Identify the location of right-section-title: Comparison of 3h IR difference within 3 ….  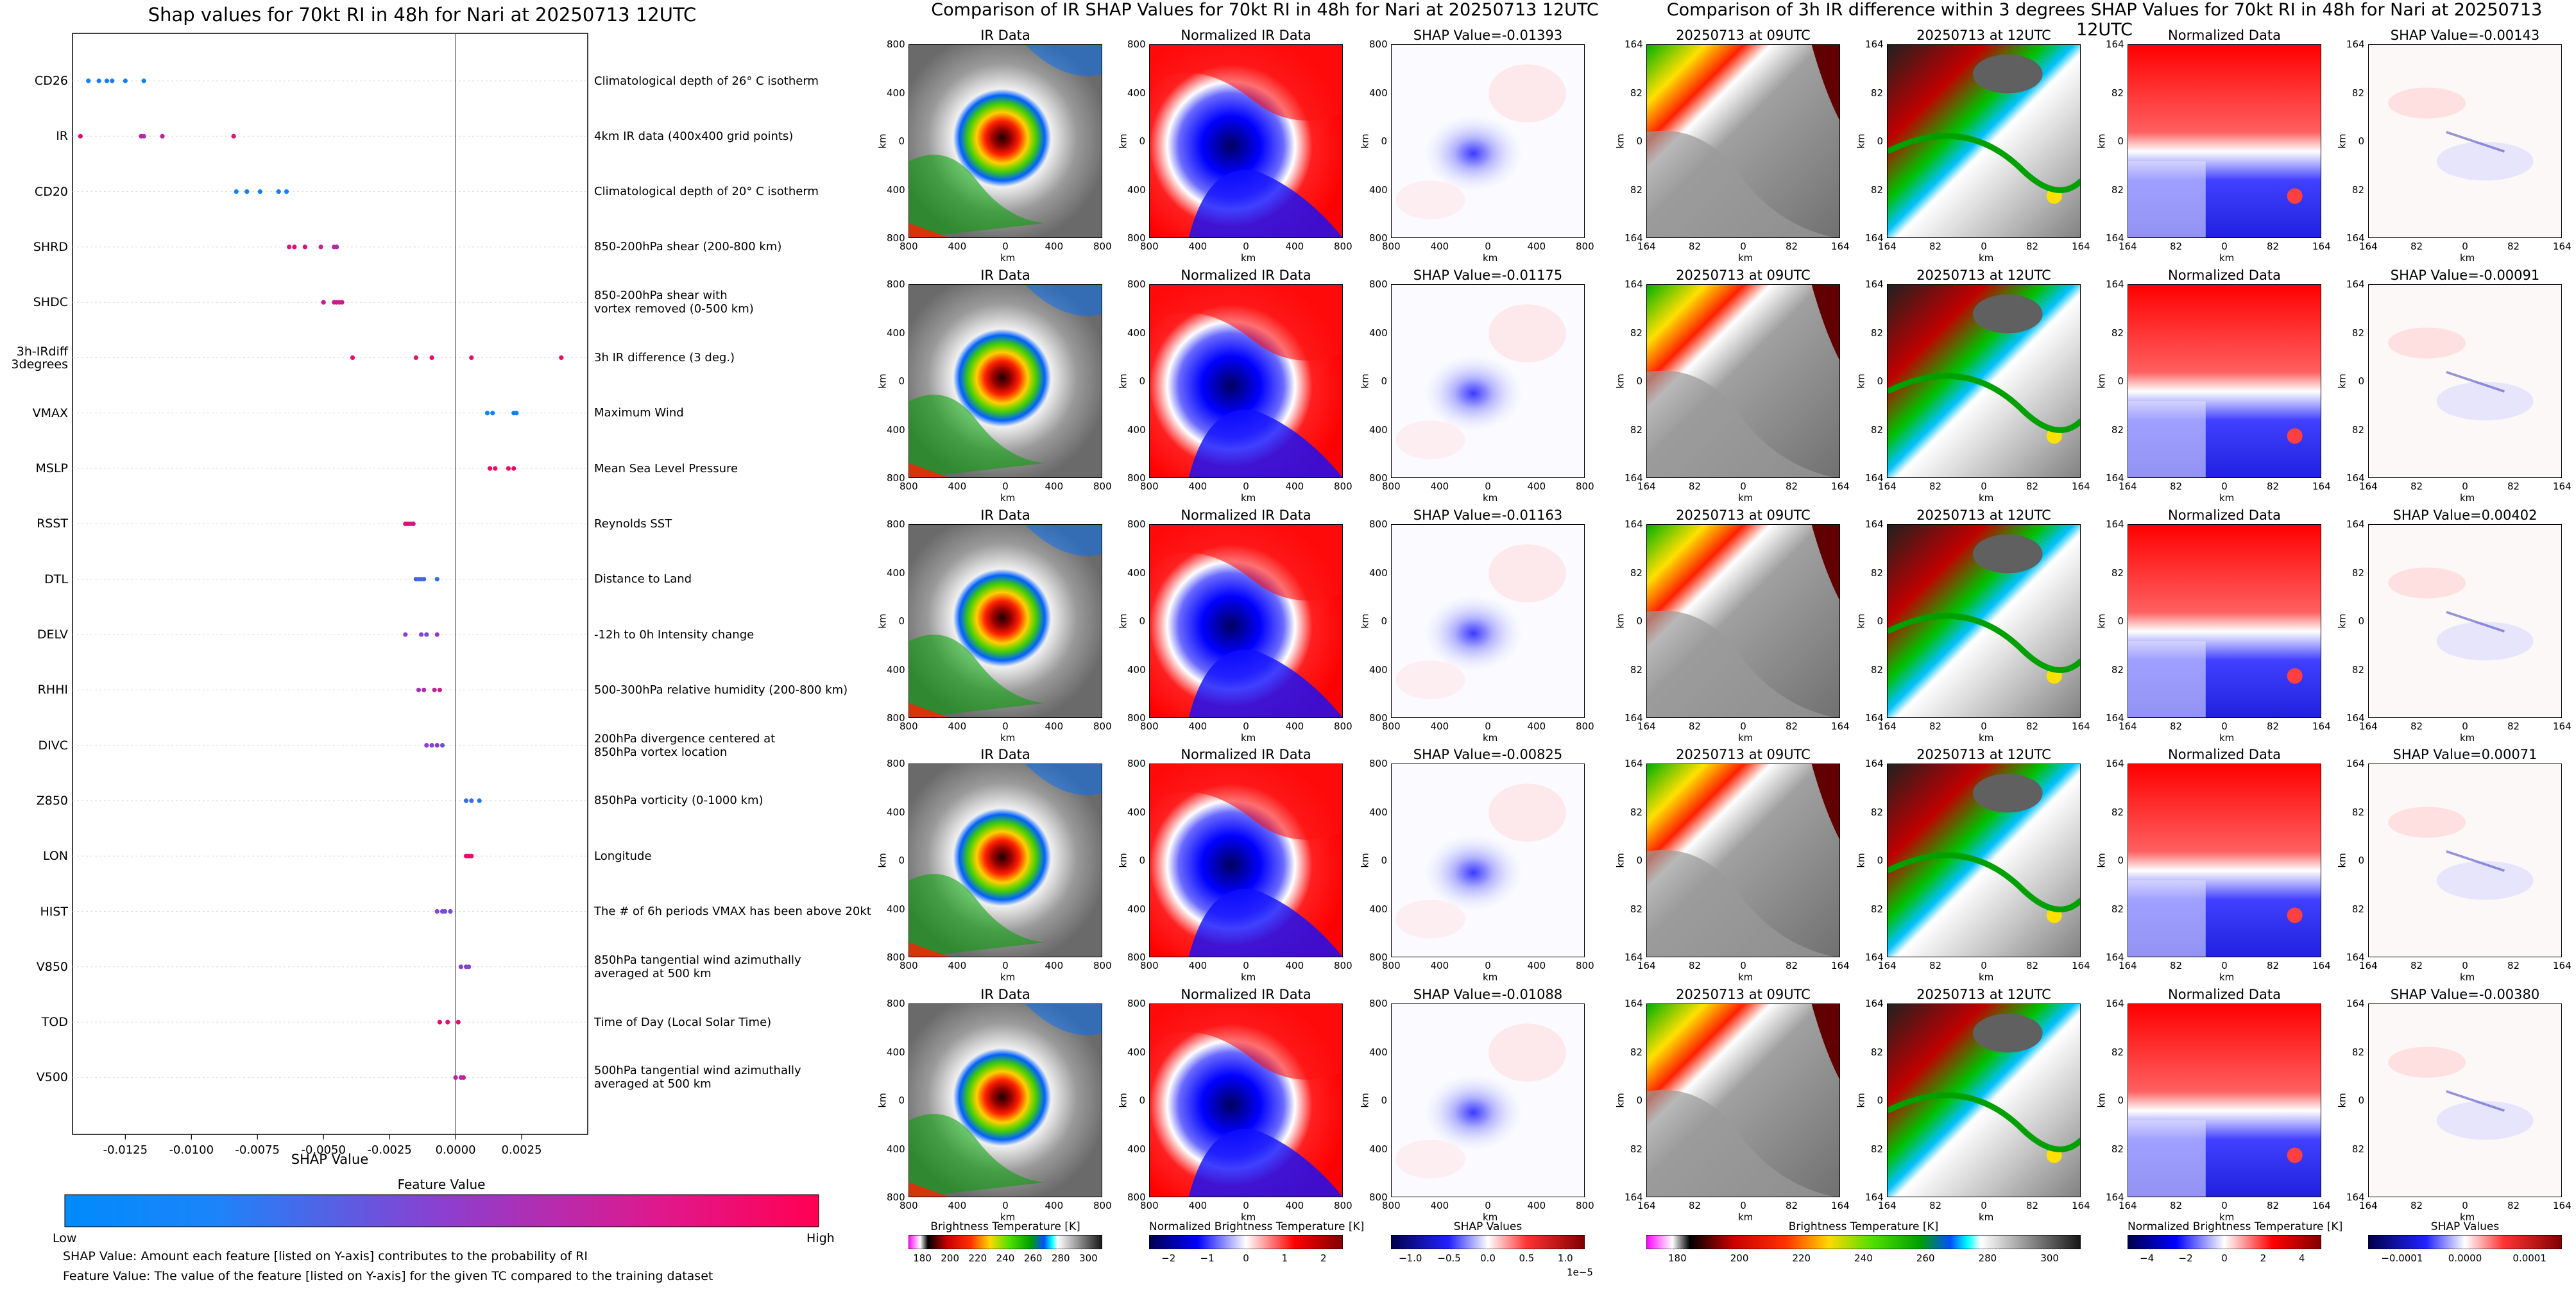
(2104, 20).